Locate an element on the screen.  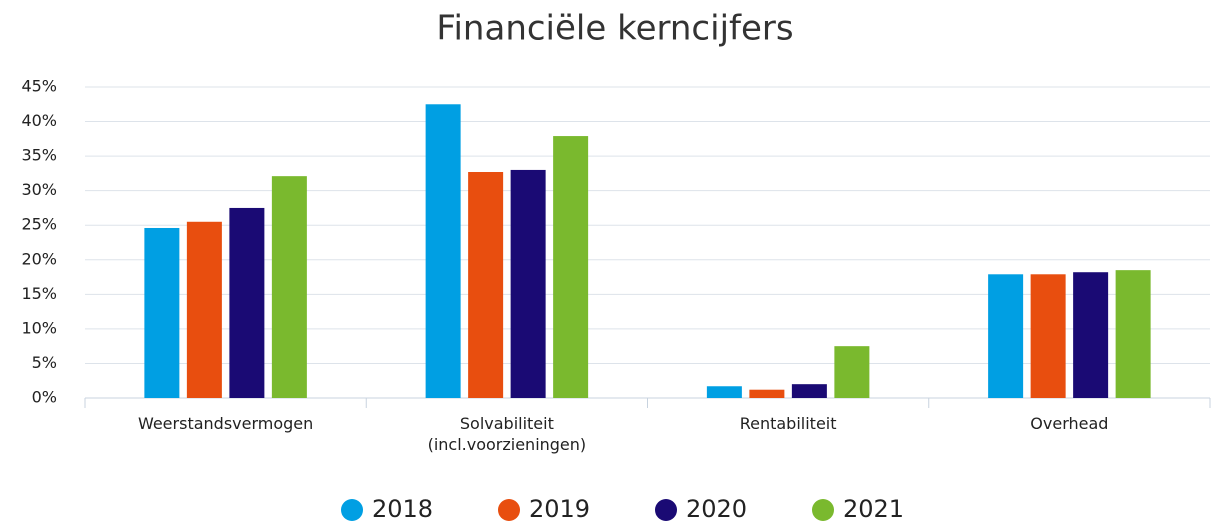
x-tick-label: Overhead is located at coordinates (1069, 423).